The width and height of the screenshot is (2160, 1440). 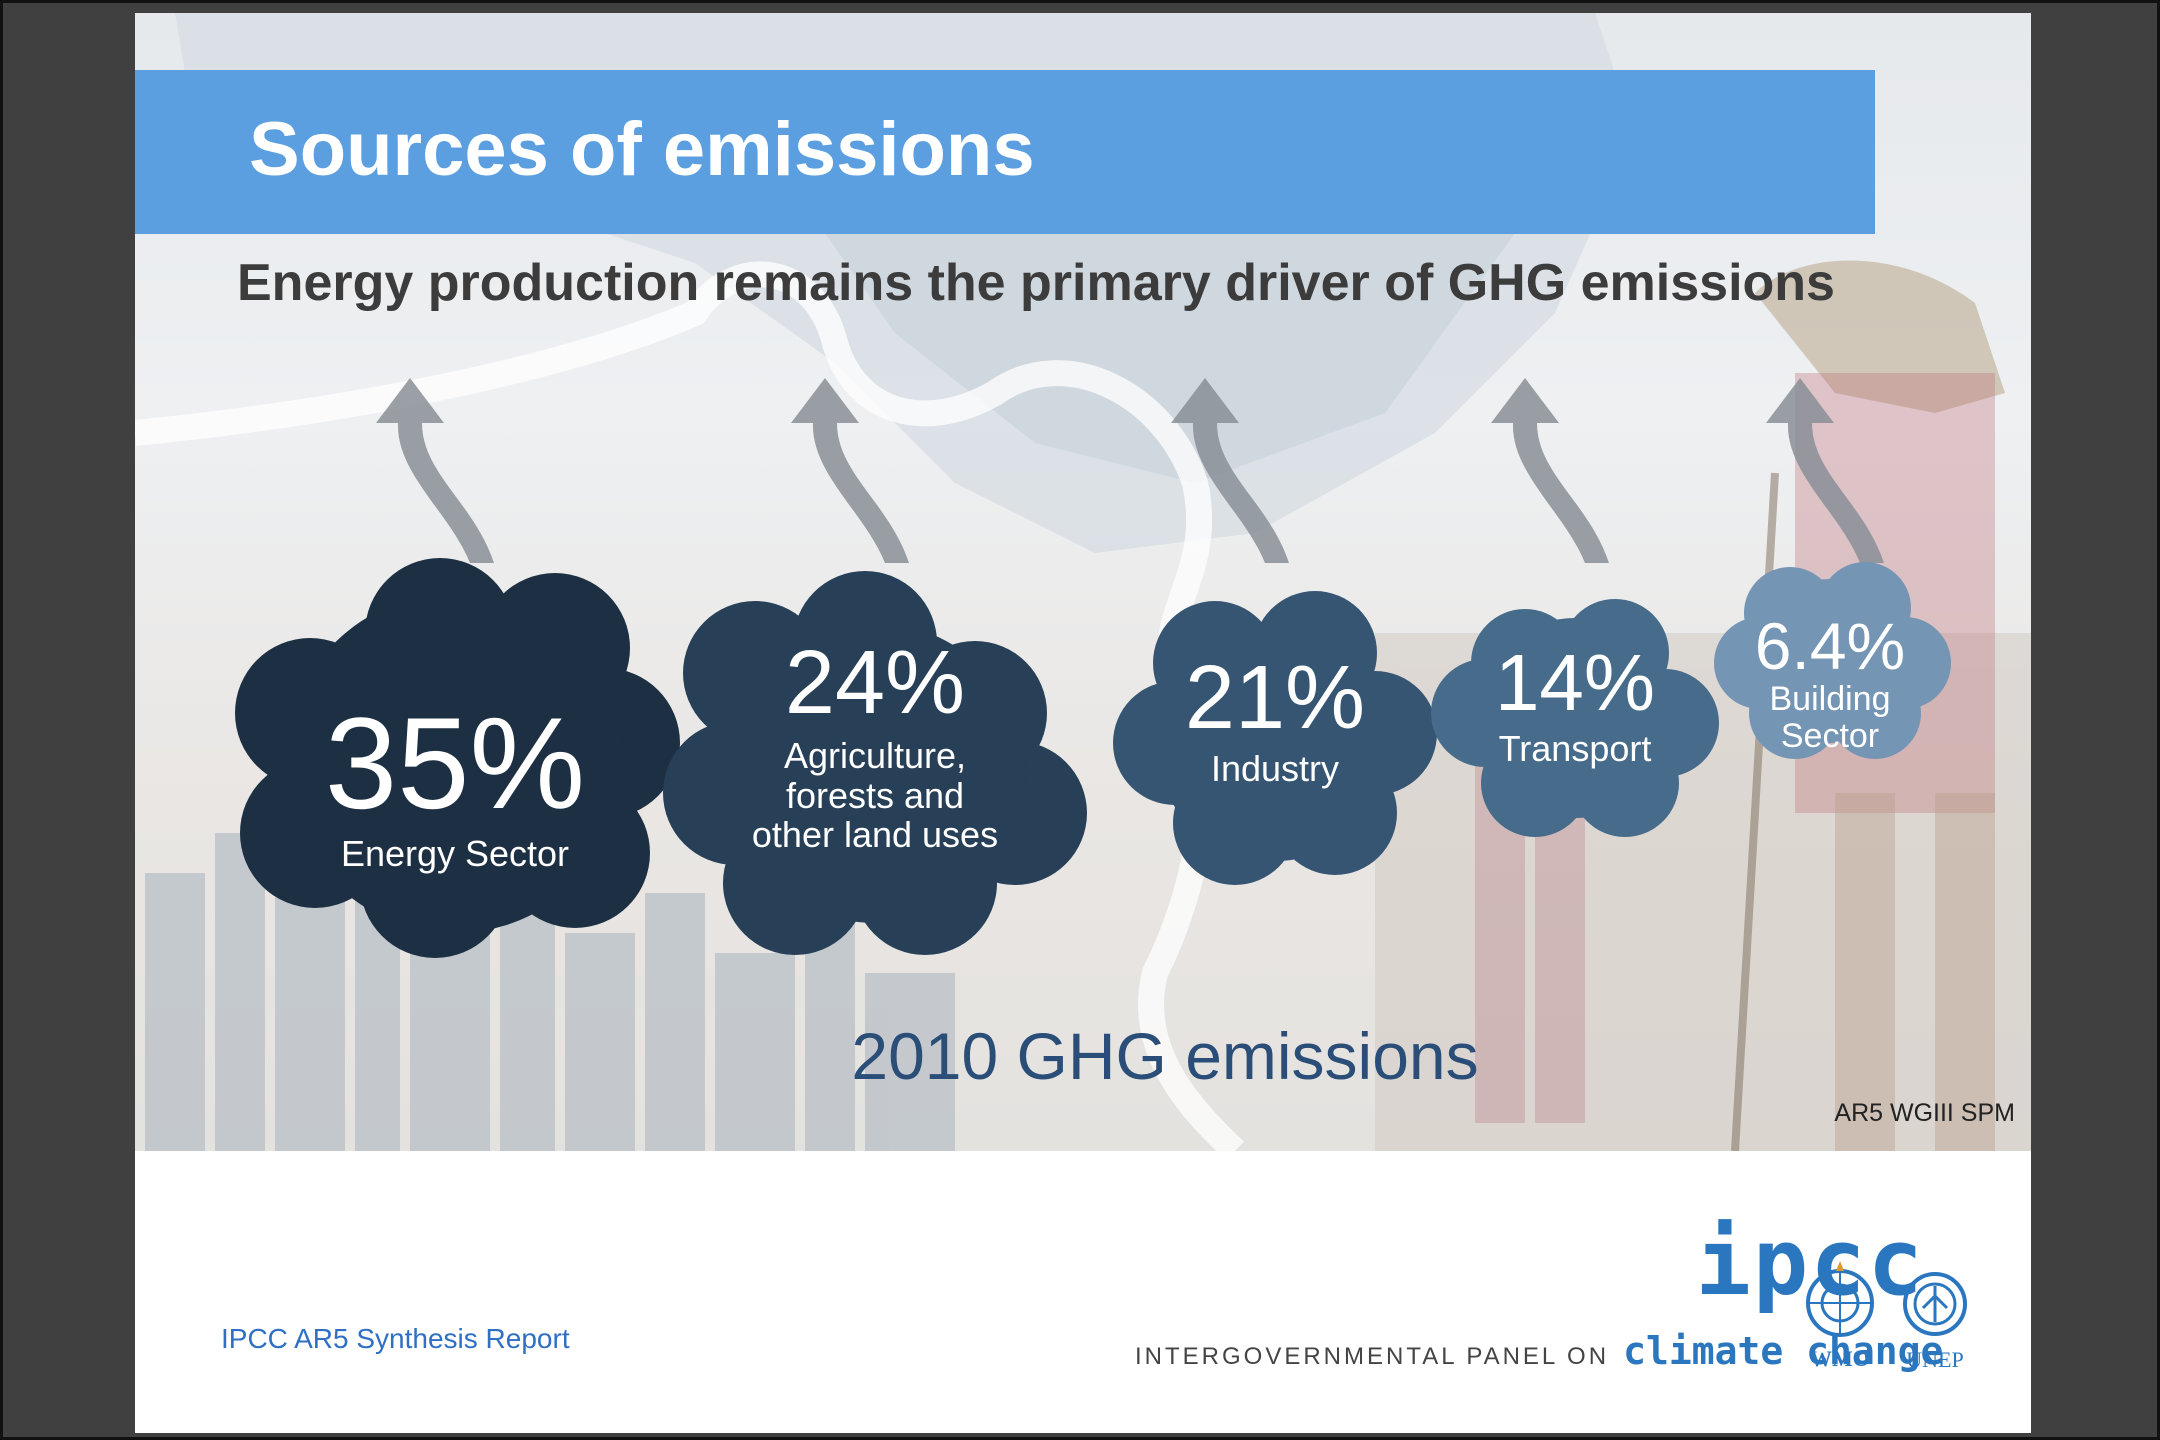 What do you see at coordinates (395, 1338) in the screenshot?
I see `report-link: IPCC AR5 Synthesis Report` at bounding box center [395, 1338].